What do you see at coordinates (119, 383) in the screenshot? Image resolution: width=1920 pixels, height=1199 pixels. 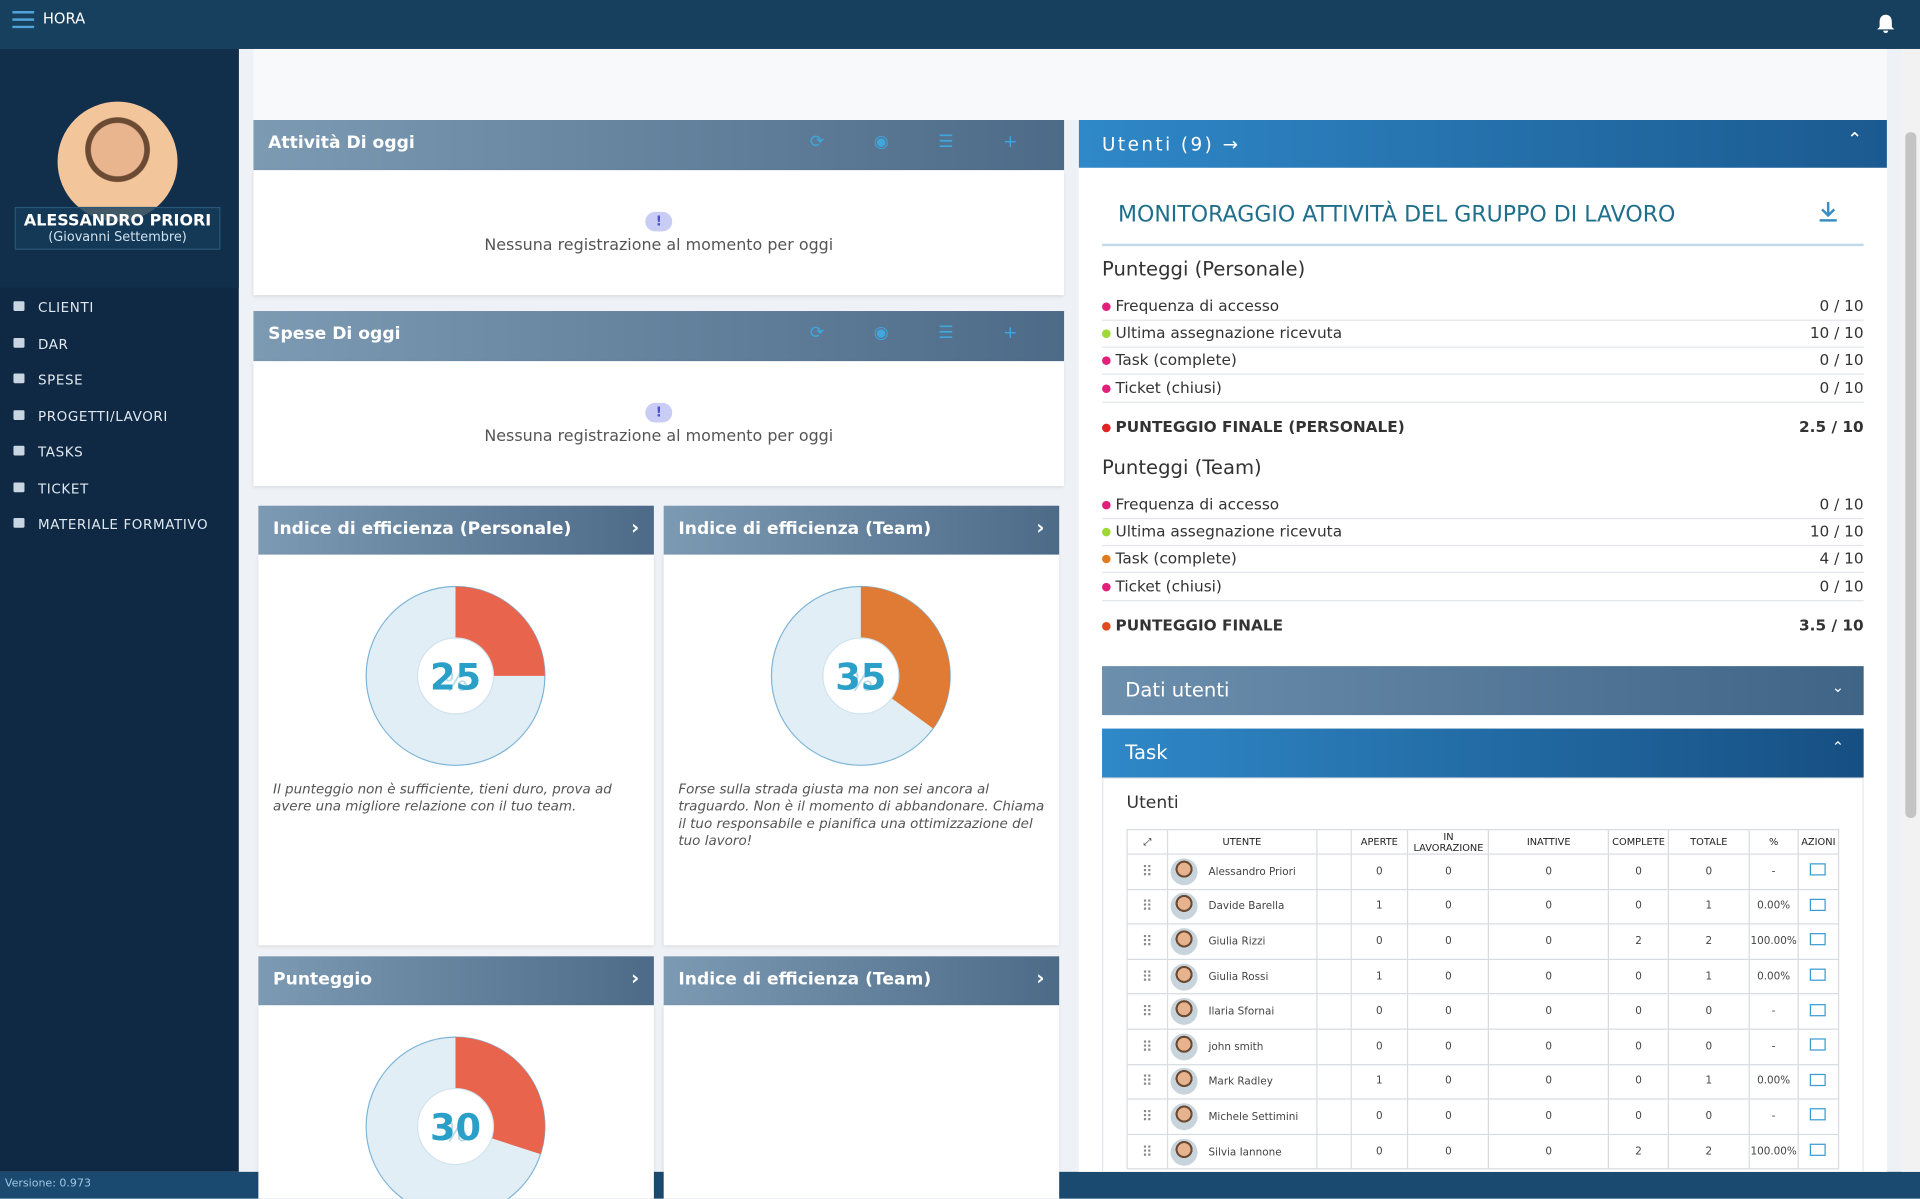 I see `menu-item: SPESE` at bounding box center [119, 383].